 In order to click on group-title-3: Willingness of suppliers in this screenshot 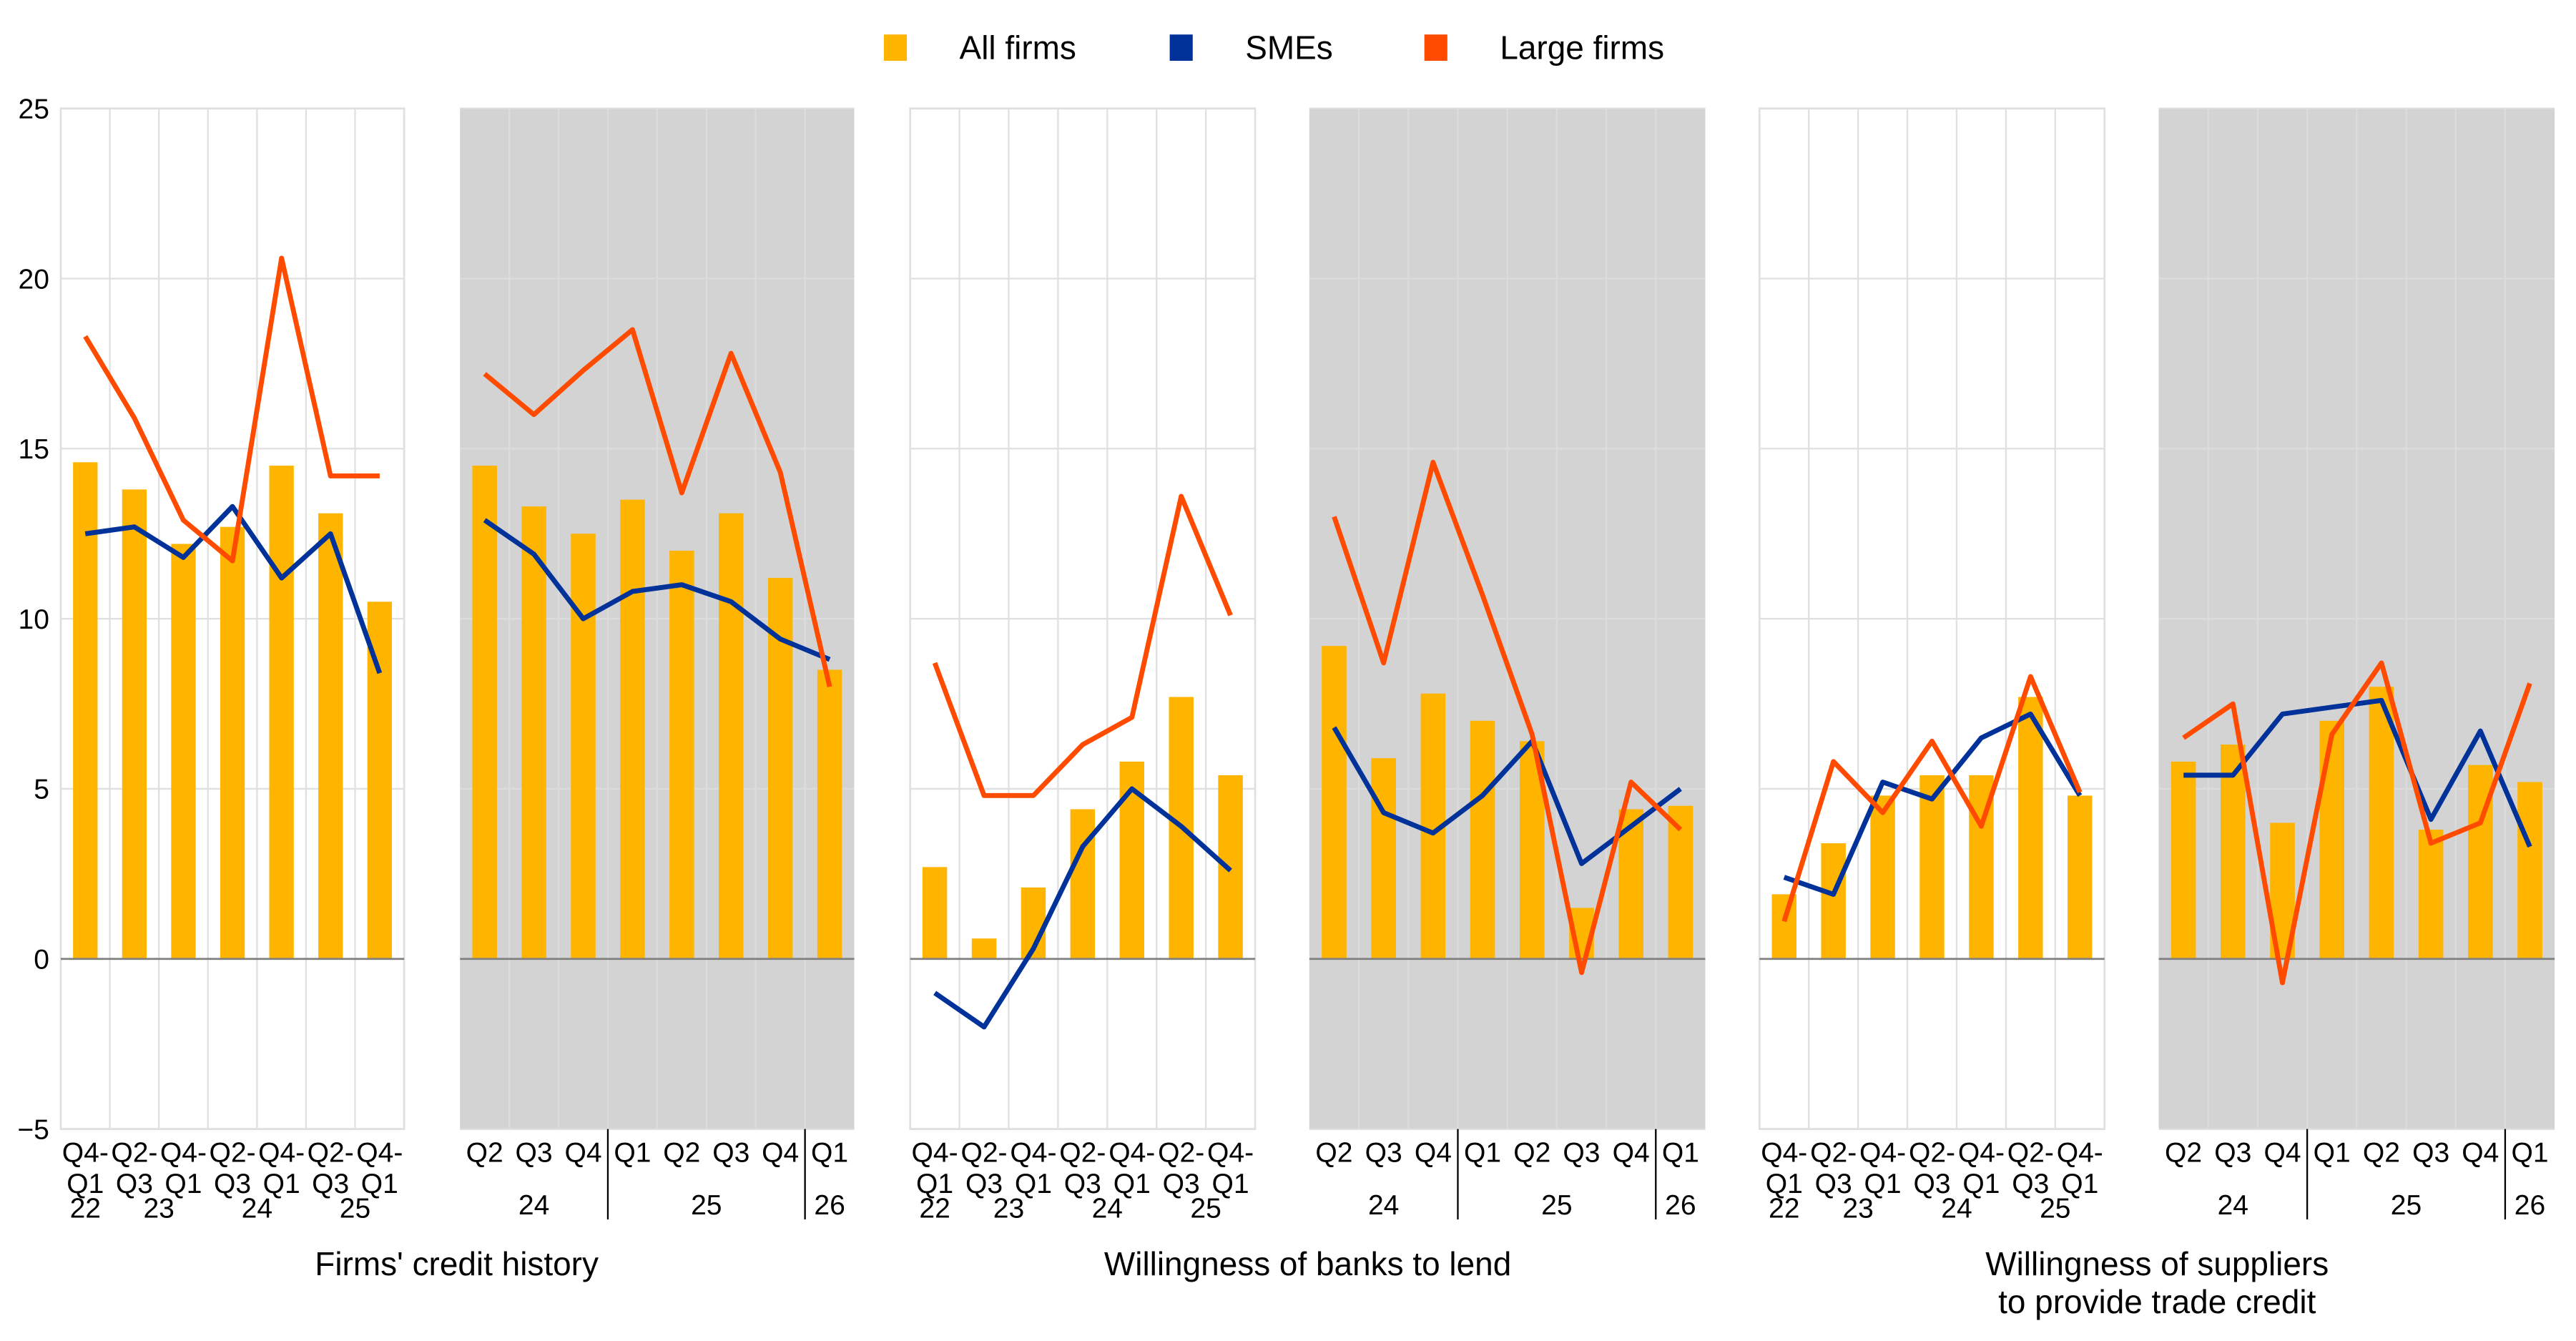, I will do `click(2157, 1263)`.